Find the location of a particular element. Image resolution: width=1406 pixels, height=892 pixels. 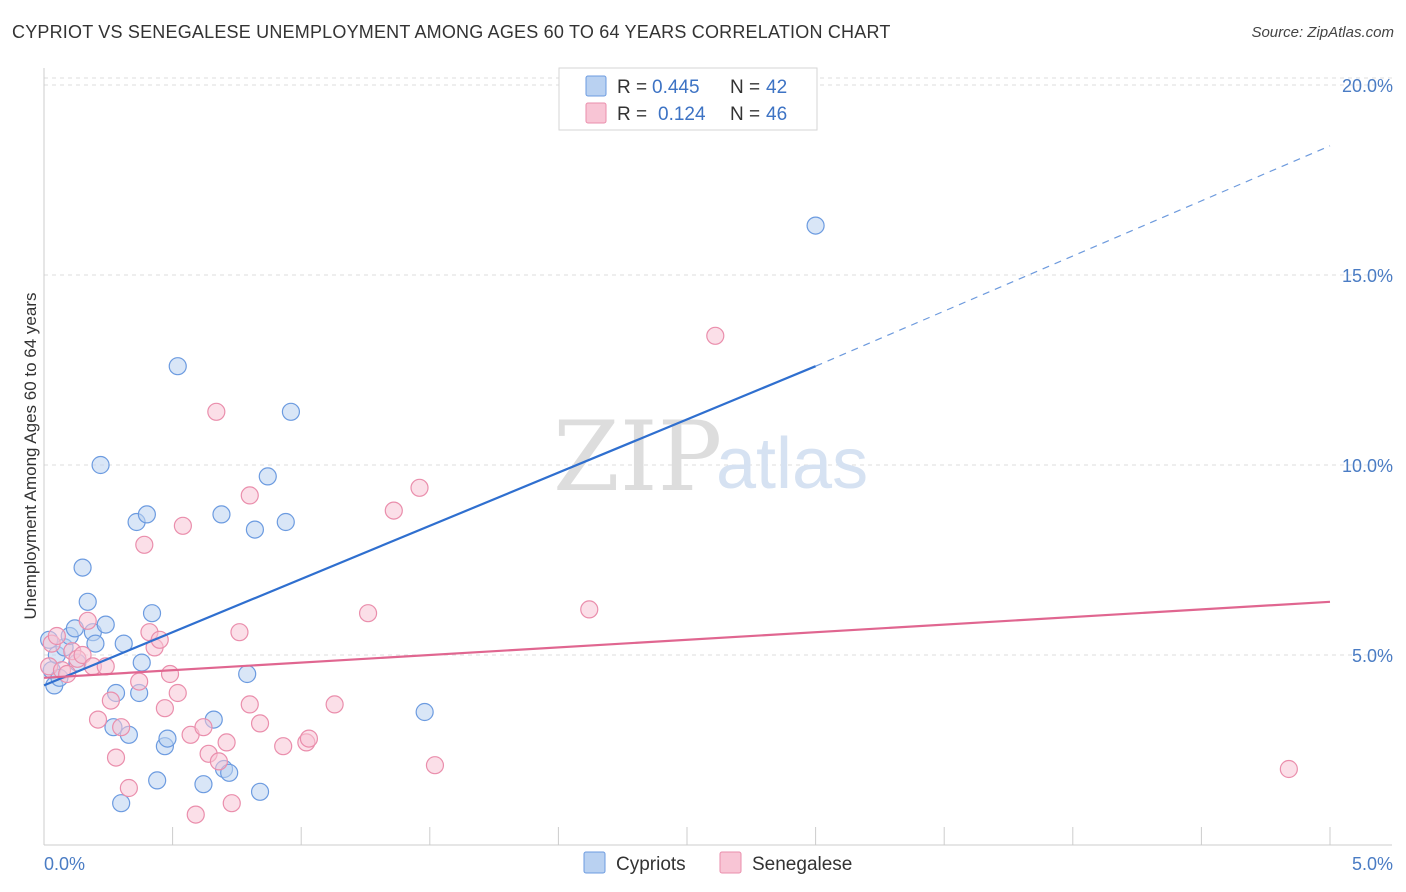

source-credit: Source: ZipAtlas.com is located at coordinates (1322, 32).